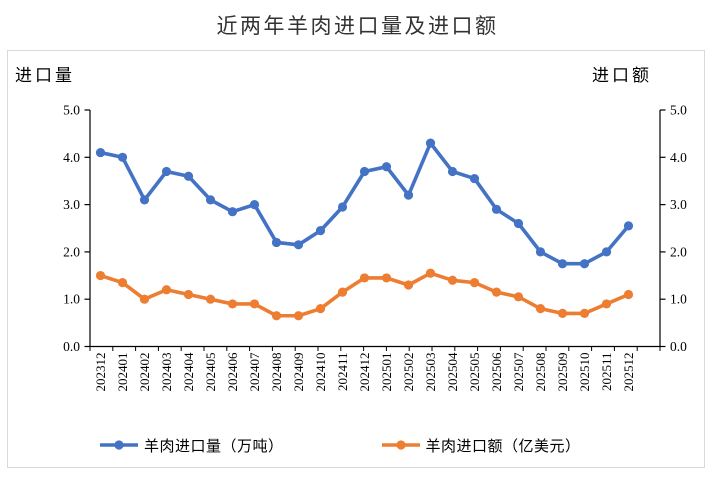  I want to click on legend-item-import-value: 羊肉进口额（亿美元）, so click(481, 445).